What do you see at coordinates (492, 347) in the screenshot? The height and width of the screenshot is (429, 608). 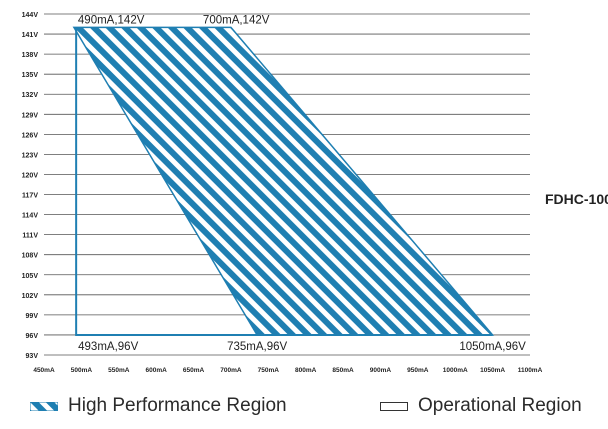 I see `data-label: 1050mA,96V` at bounding box center [492, 347].